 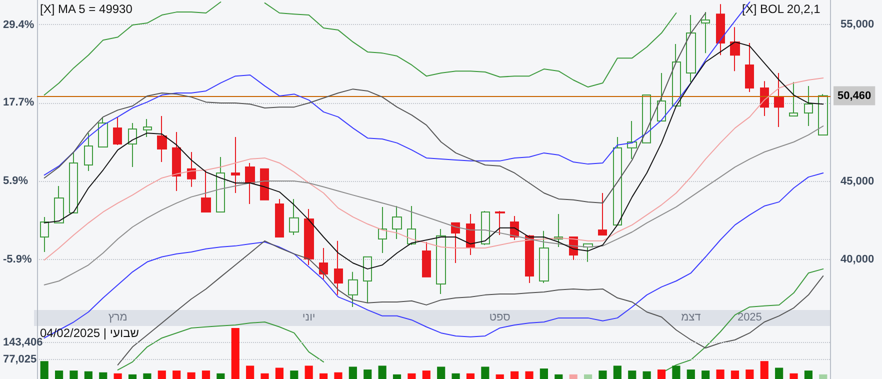 What do you see at coordinates (18, 102) in the screenshot?
I see `y2-tick-label: 17.7%` at bounding box center [18, 102].